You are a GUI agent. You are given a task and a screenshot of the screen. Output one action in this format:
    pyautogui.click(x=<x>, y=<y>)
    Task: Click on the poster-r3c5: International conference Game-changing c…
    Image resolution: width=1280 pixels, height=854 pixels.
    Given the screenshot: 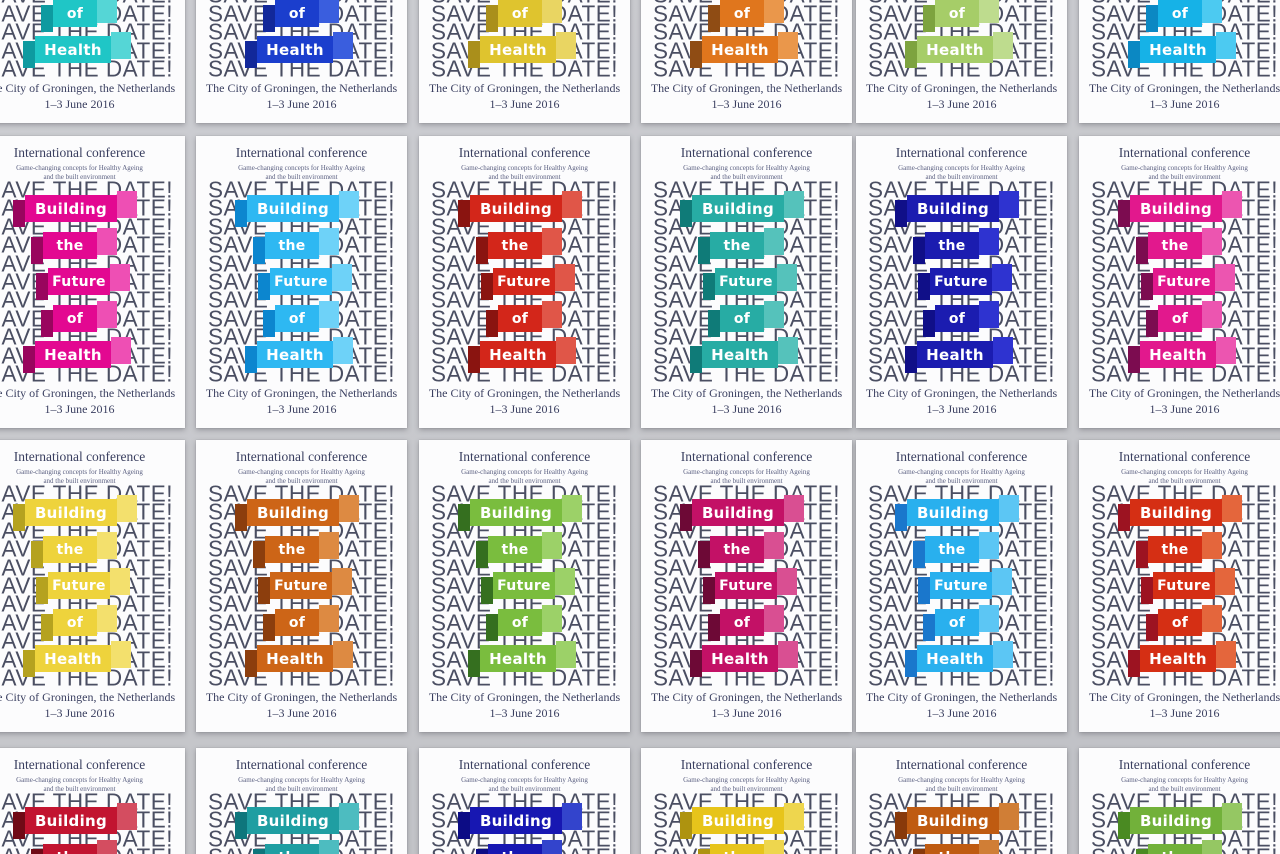 What is the action you would take?
    pyautogui.click(x=961, y=586)
    